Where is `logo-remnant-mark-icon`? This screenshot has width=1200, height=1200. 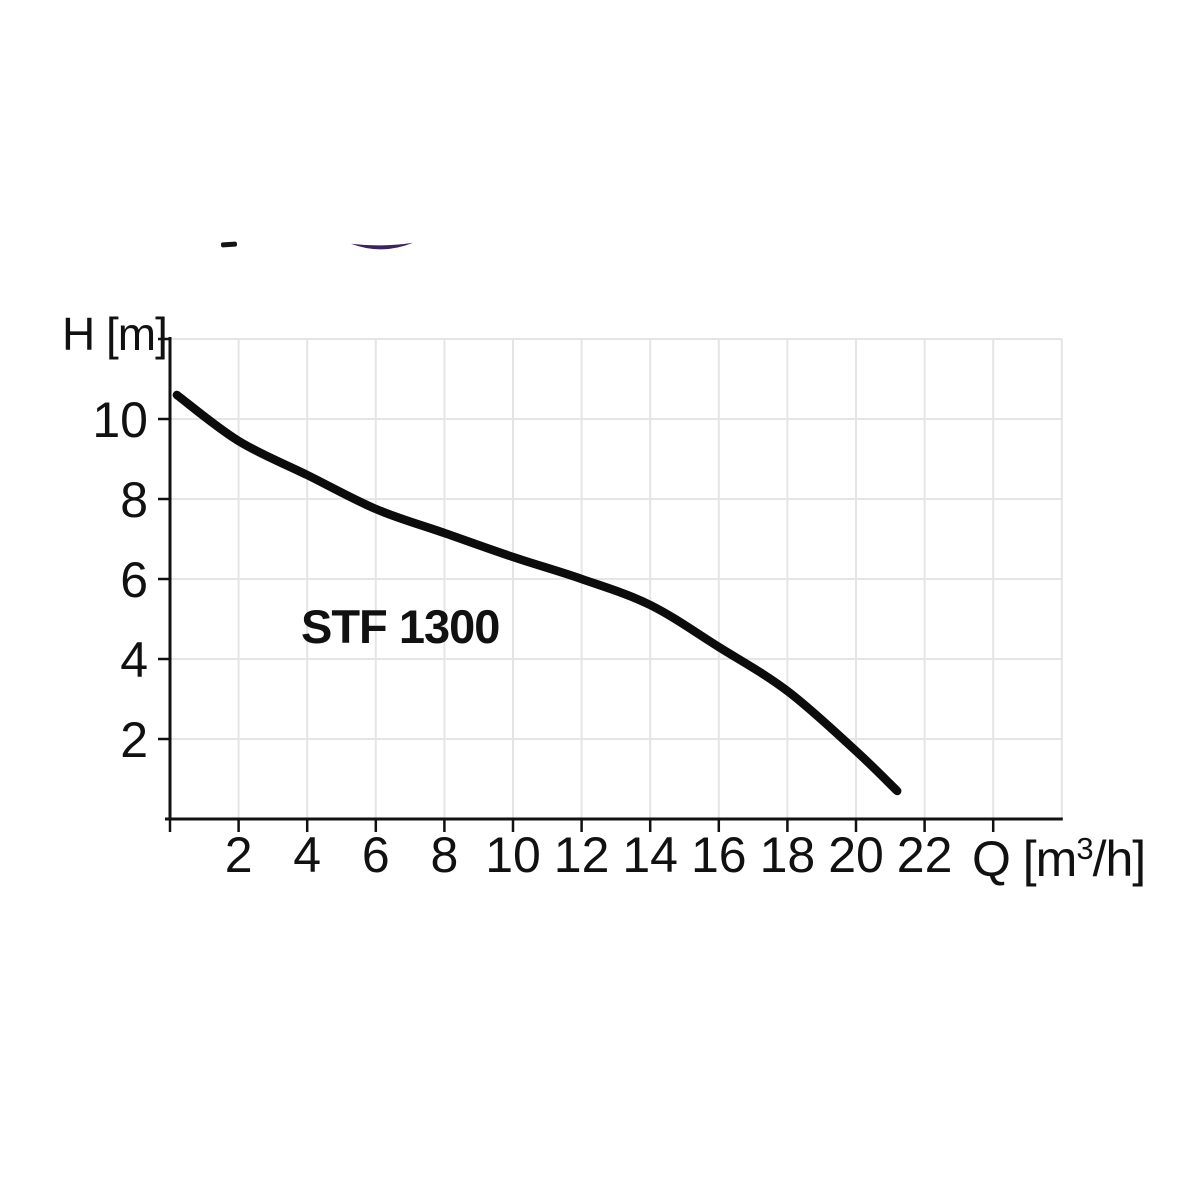
logo-remnant-mark-icon is located at coordinates (382, 246).